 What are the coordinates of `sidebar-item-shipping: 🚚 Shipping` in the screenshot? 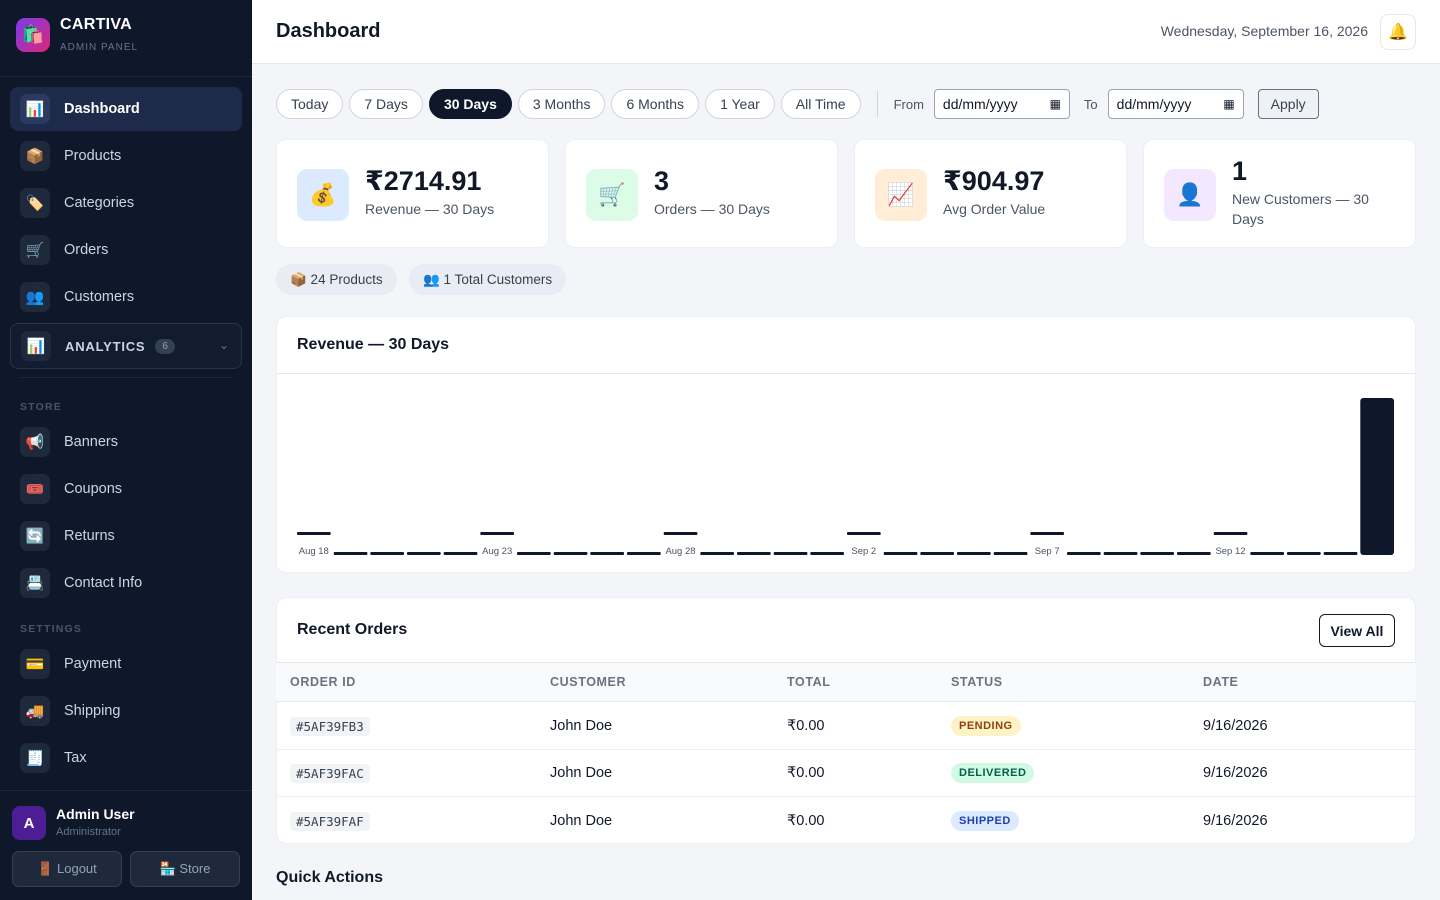 It's located at (126, 711).